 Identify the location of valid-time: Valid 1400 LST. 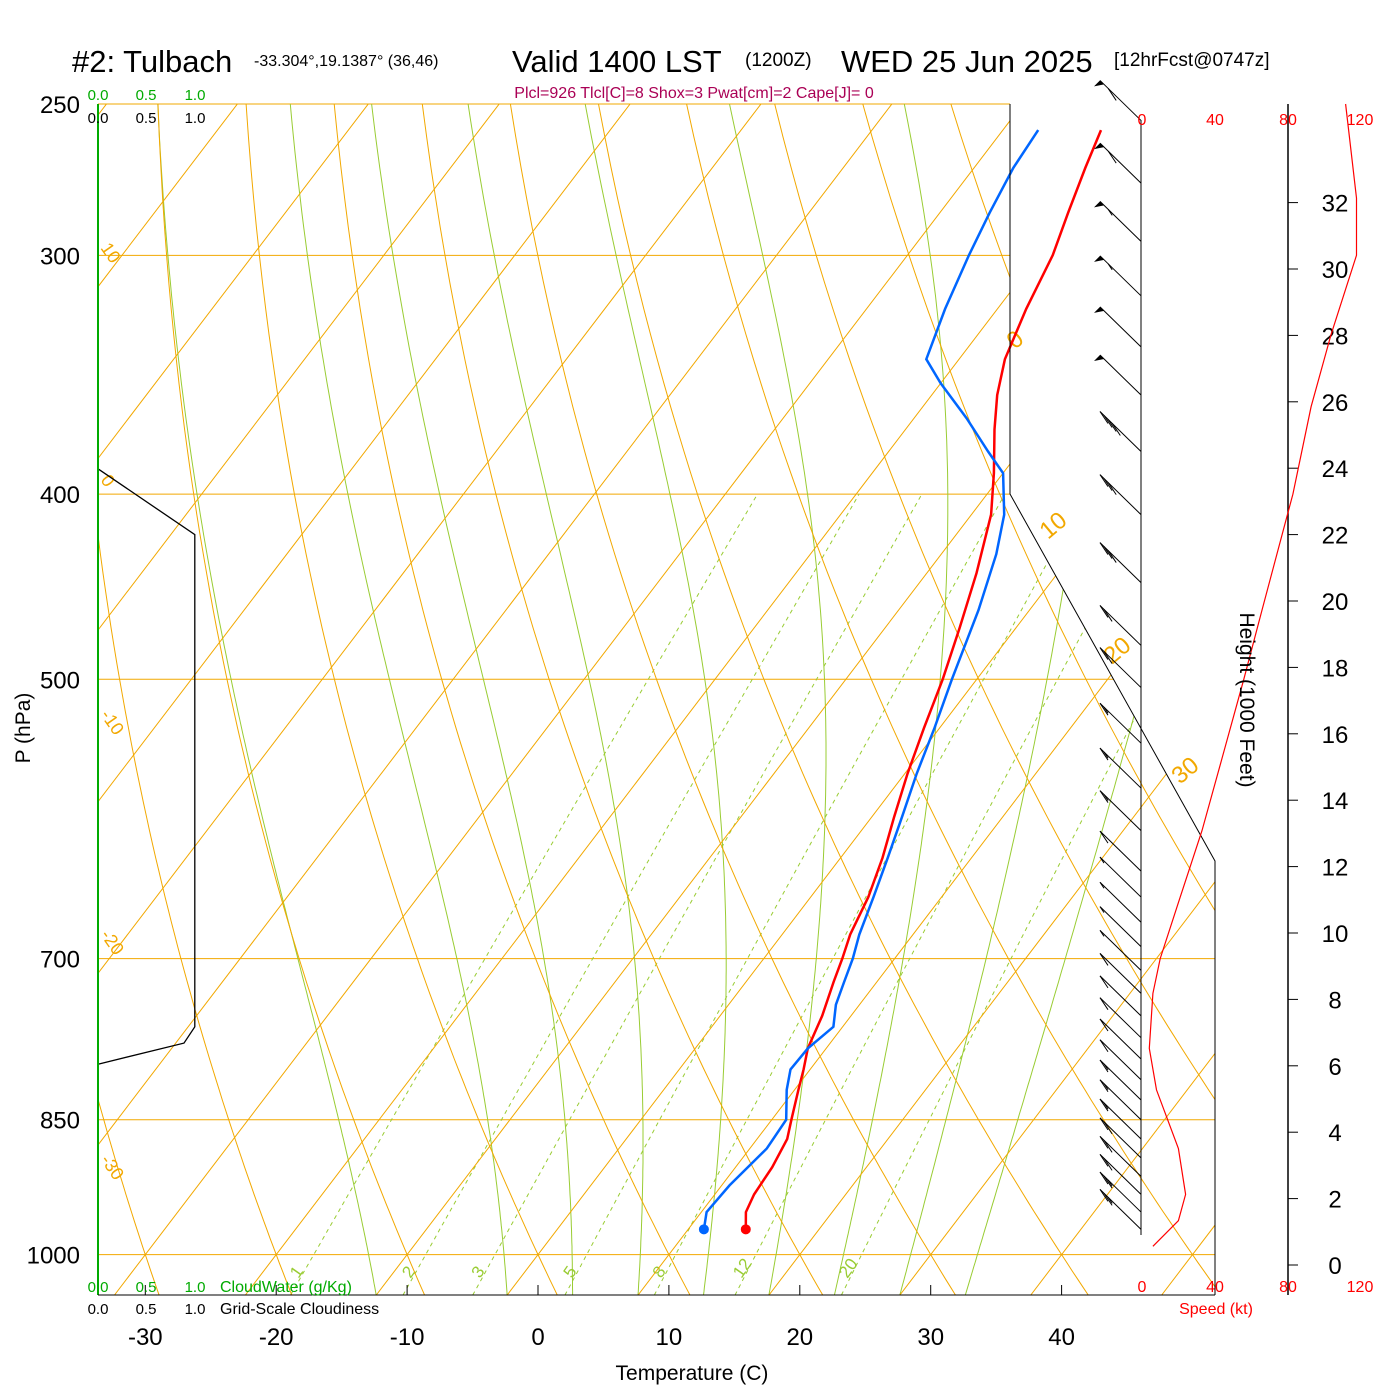
(617, 61).